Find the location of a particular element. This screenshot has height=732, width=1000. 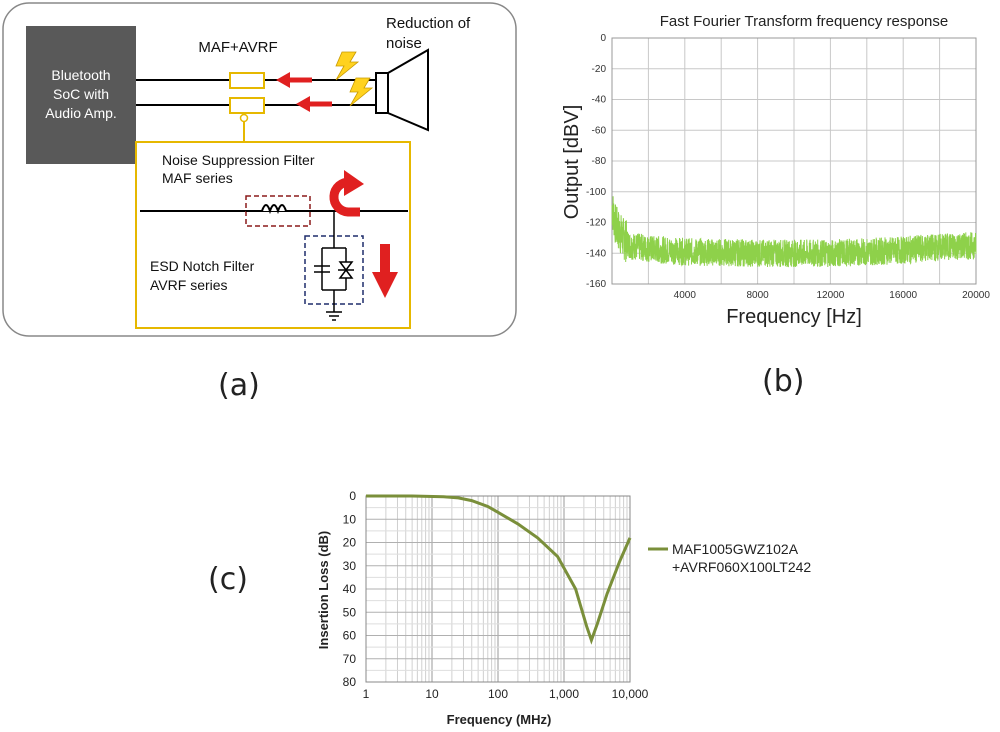

chart-b-ytick-label: -80 is located at coordinates (599, 161).